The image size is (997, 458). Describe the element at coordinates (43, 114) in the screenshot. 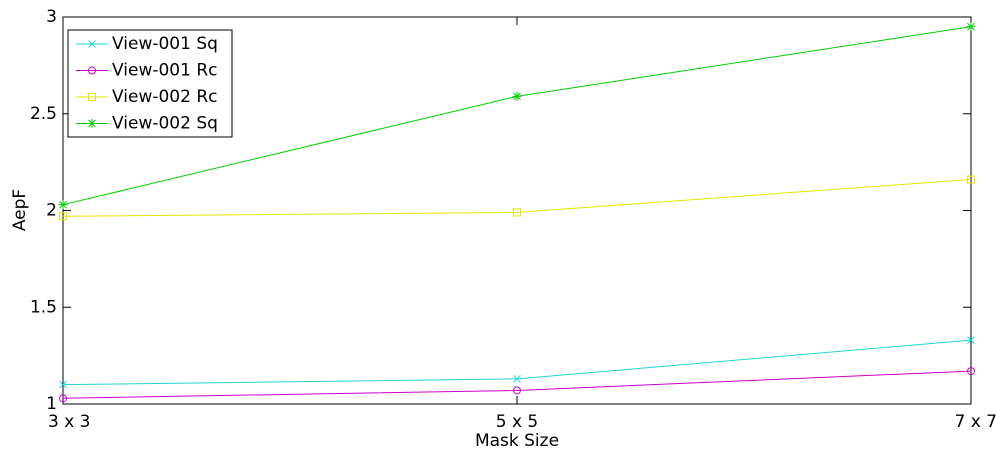

I see `y-tick-label: 2.5` at that location.